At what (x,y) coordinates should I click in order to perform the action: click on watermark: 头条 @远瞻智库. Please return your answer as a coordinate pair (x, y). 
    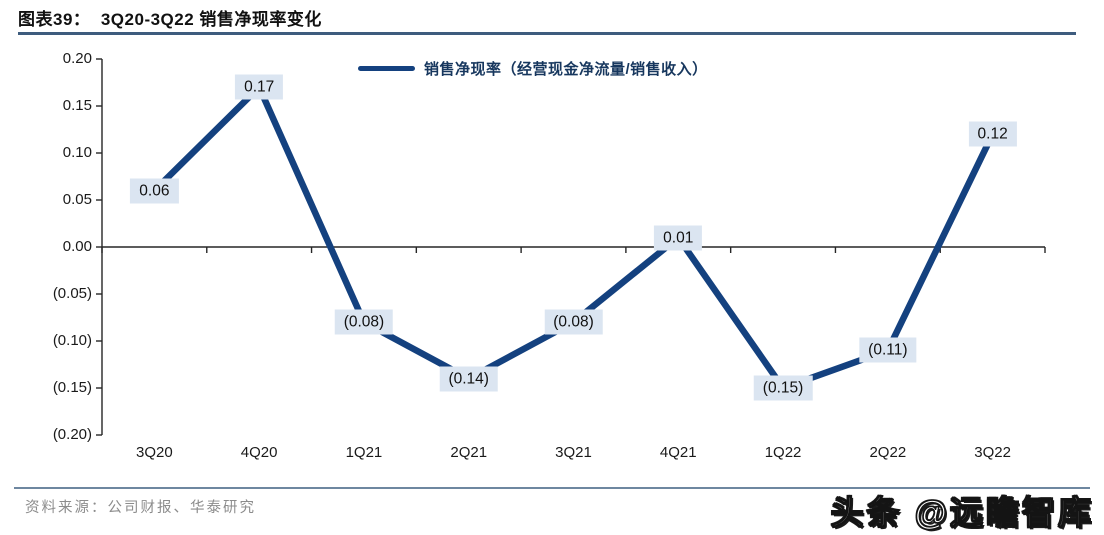
    Looking at the image, I should click on (962, 512).